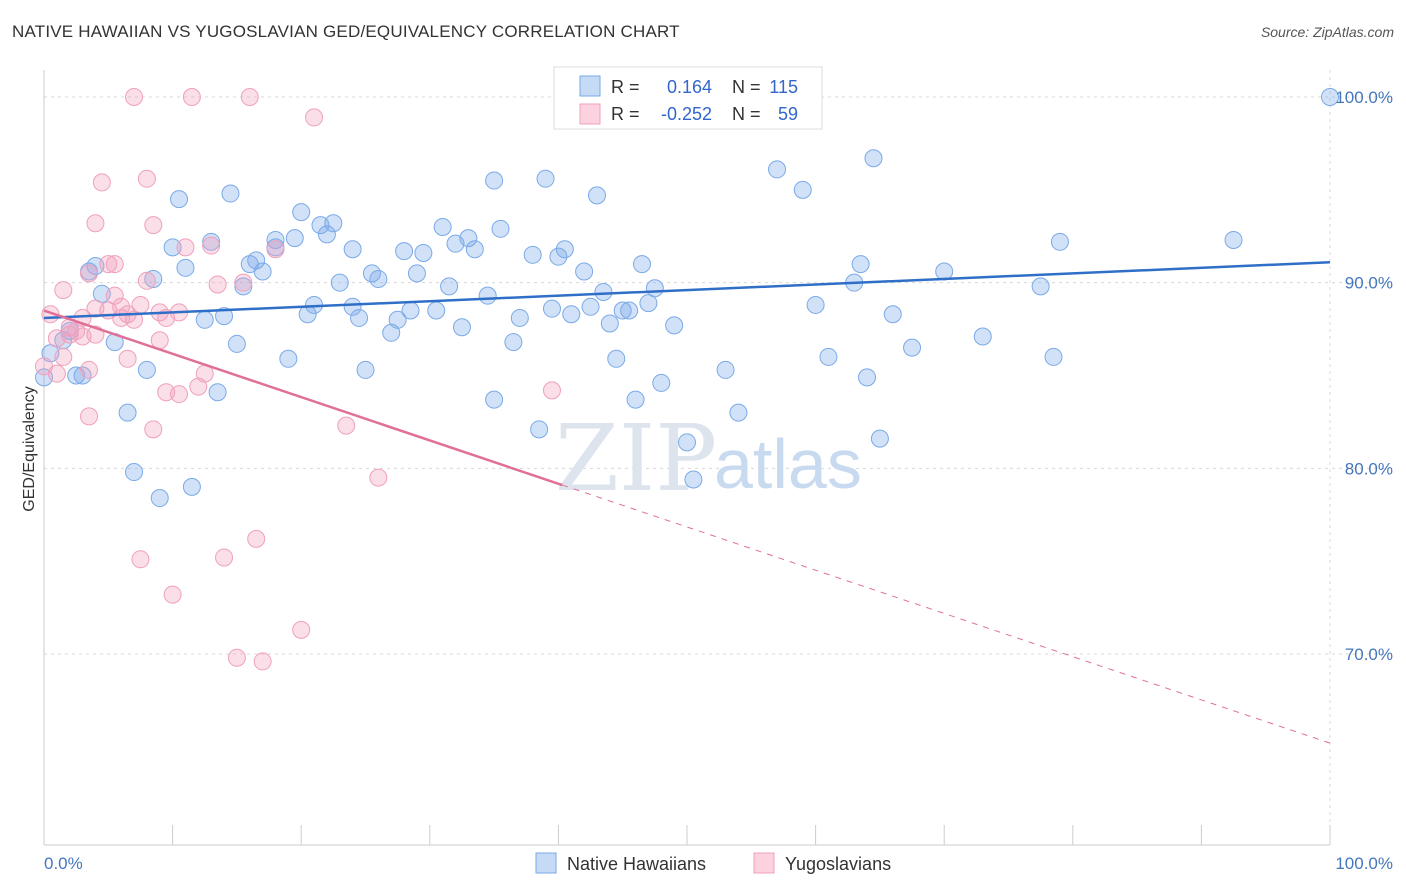  Describe the element at coordinates (303, 398) in the screenshot. I see `trend-line-yugoslavians` at that location.